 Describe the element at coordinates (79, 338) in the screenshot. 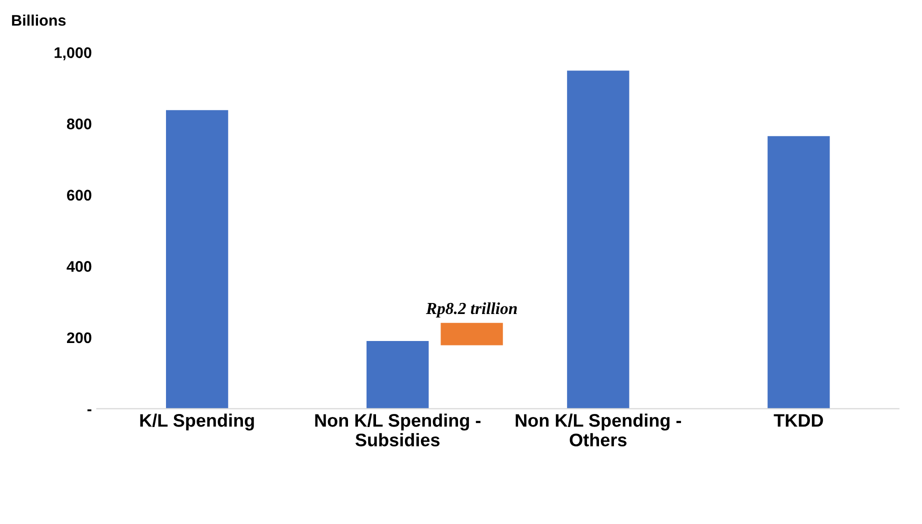

I see `y-tick-label: 200` at that location.